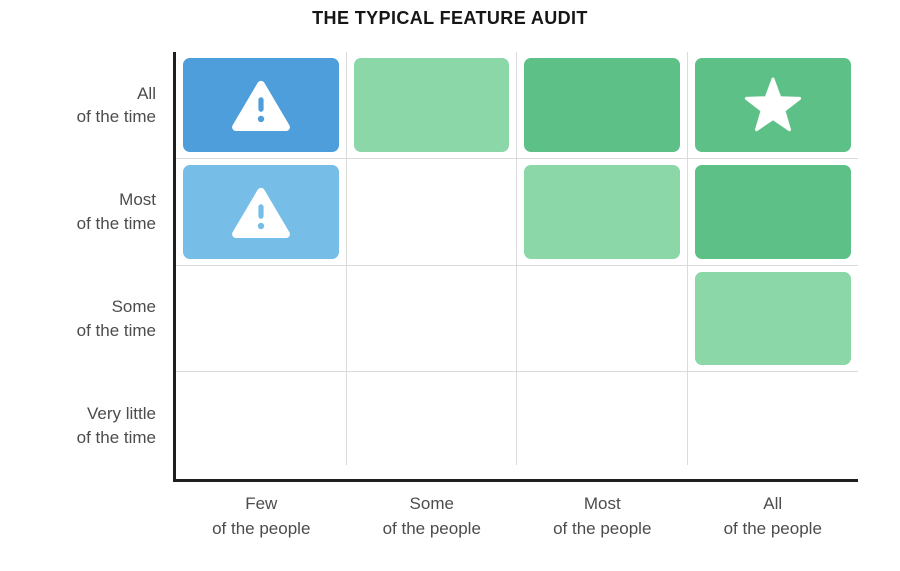 The width and height of the screenshot is (900, 571). Describe the element at coordinates (431, 425) in the screenshot. I see `matrix-cell-r4-c2` at that location.